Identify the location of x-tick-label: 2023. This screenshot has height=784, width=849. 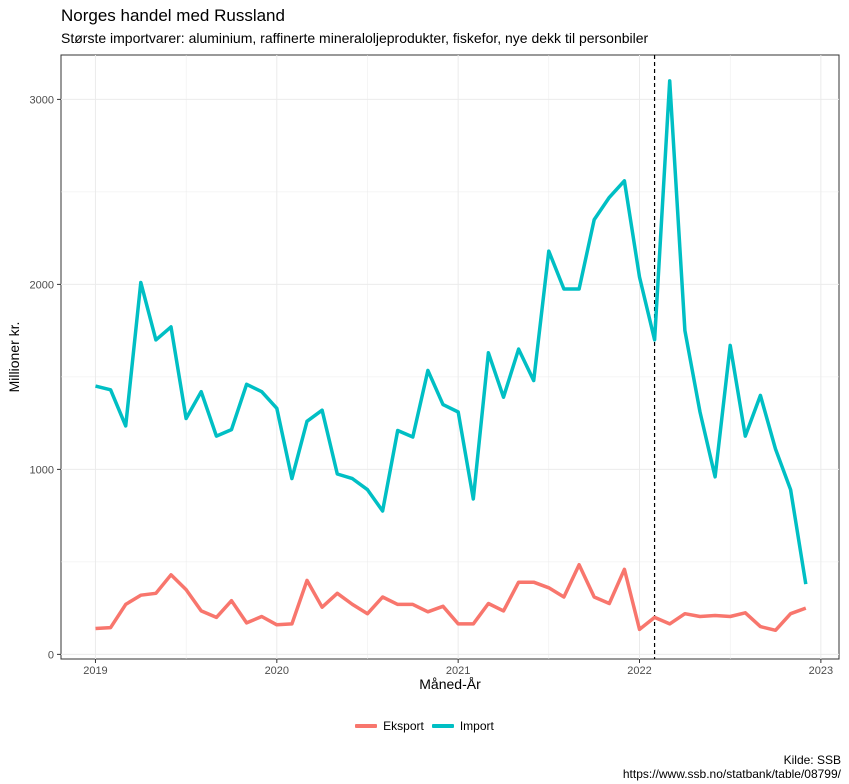
(821, 671).